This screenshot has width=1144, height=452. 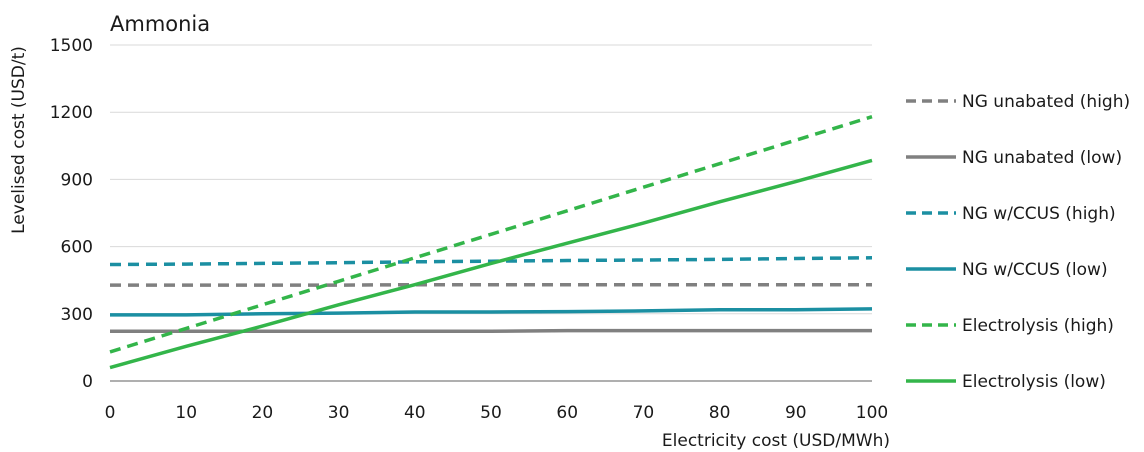 I want to click on x-tick-label: 30, so click(x=339, y=413).